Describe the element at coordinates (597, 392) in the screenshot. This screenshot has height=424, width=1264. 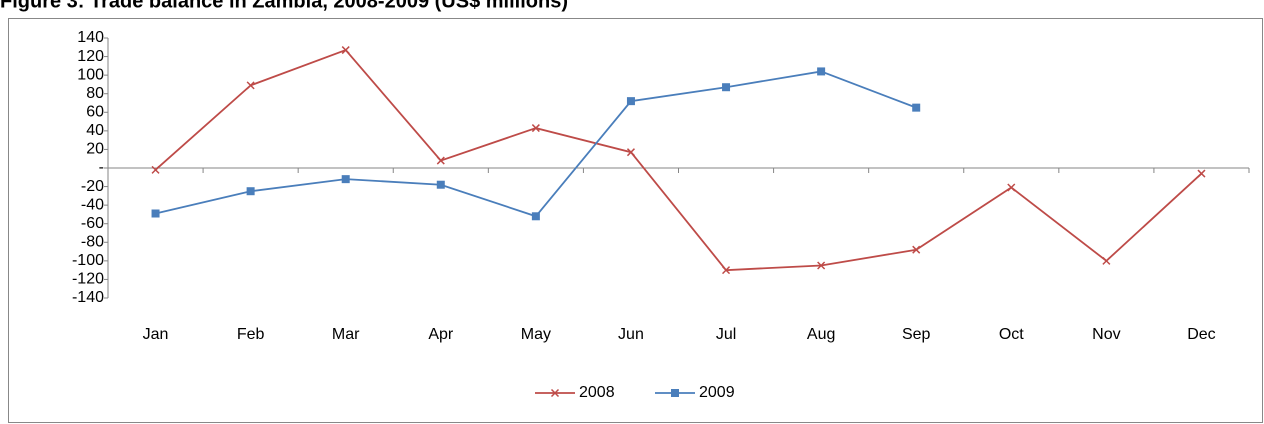
I see `legend-label: 2008` at that location.